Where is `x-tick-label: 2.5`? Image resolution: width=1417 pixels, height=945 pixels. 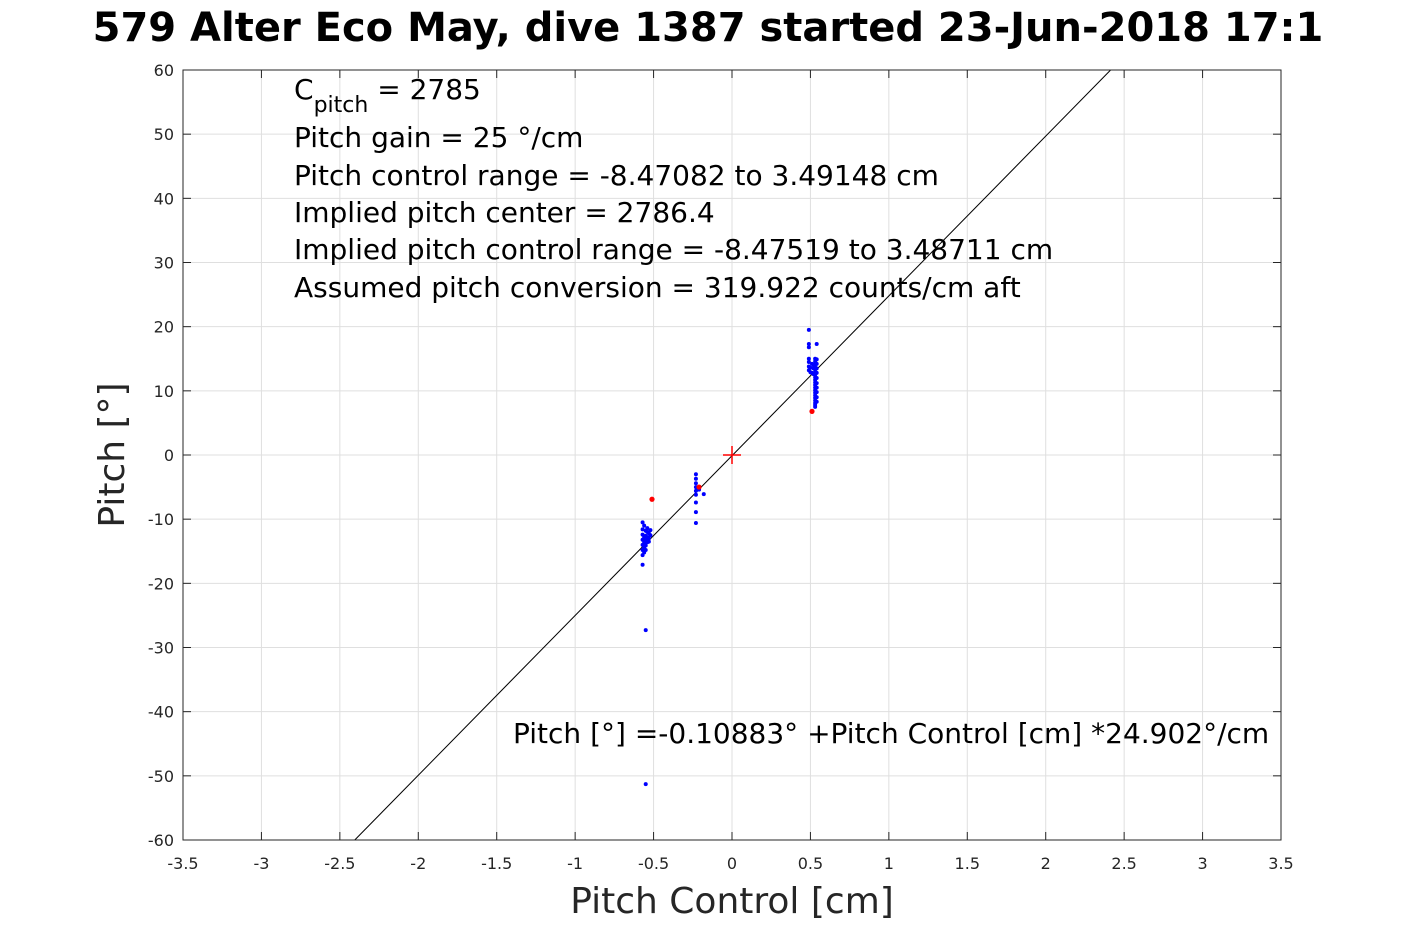
x-tick-label: 2.5 is located at coordinates (1123, 863).